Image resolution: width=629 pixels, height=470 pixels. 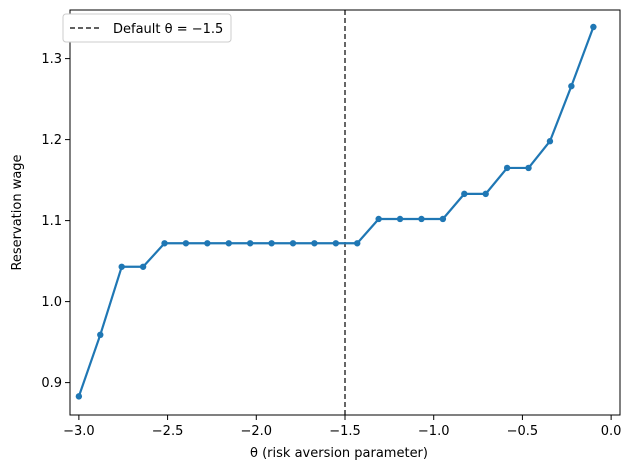 I want to click on y-tick-label: 1.1, so click(x=51, y=221).